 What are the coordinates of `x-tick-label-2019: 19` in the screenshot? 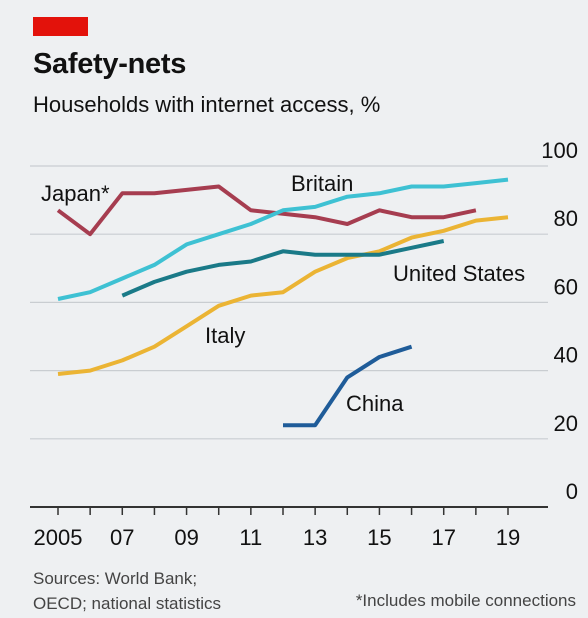 It's located at (508, 537).